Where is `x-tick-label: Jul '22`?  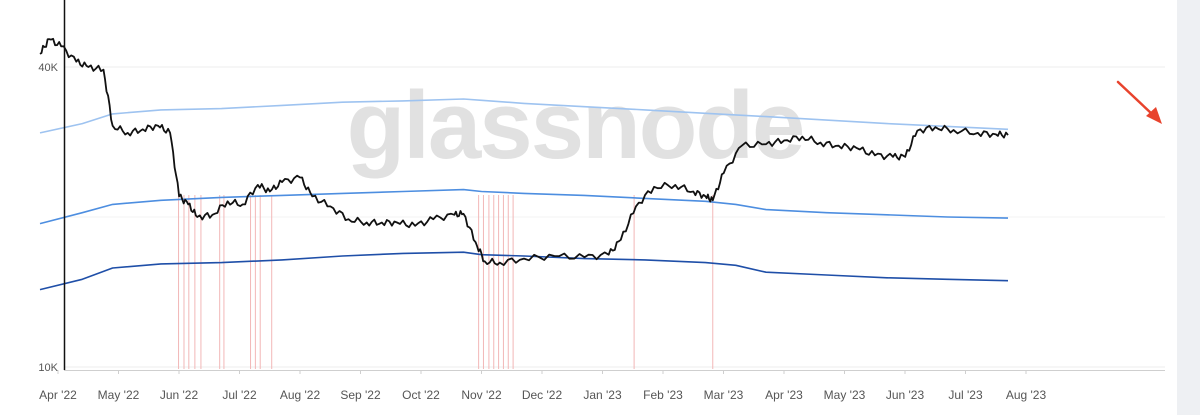
x-tick-label: Jul '22 is located at coordinates (239, 395).